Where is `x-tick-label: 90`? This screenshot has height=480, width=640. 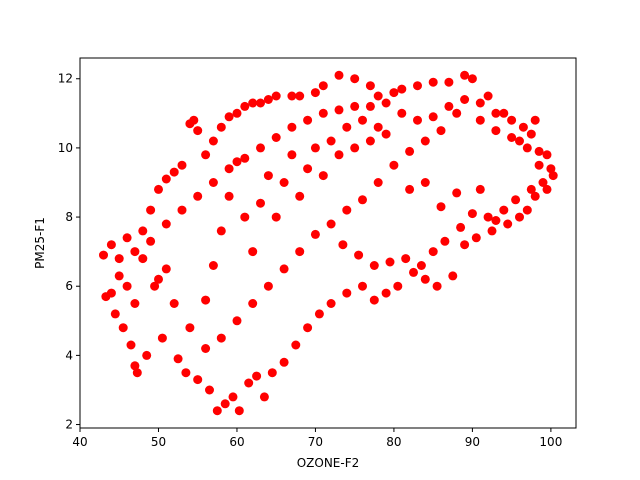 x-tick-label: 90 is located at coordinates (472, 442).